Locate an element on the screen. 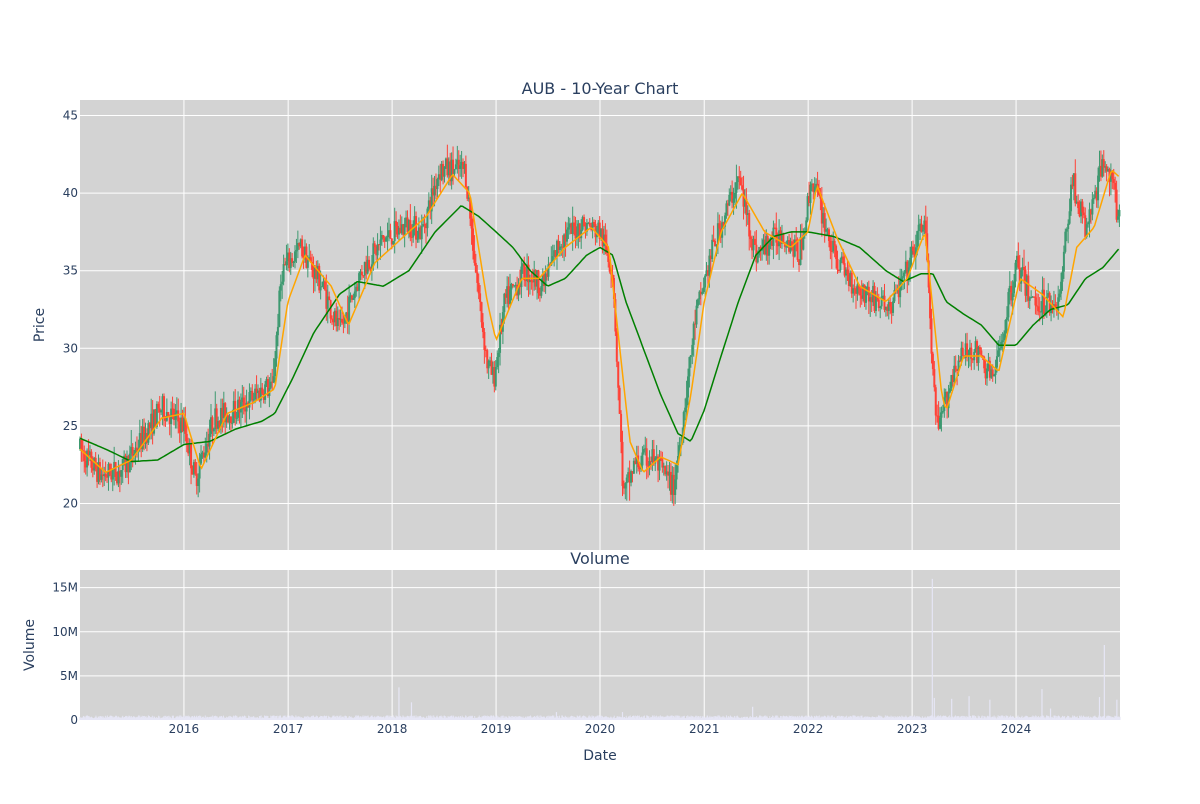 This screenshot has width=1200, height=804. volume-chart-title: Volume is located at coordinates (600, 558).